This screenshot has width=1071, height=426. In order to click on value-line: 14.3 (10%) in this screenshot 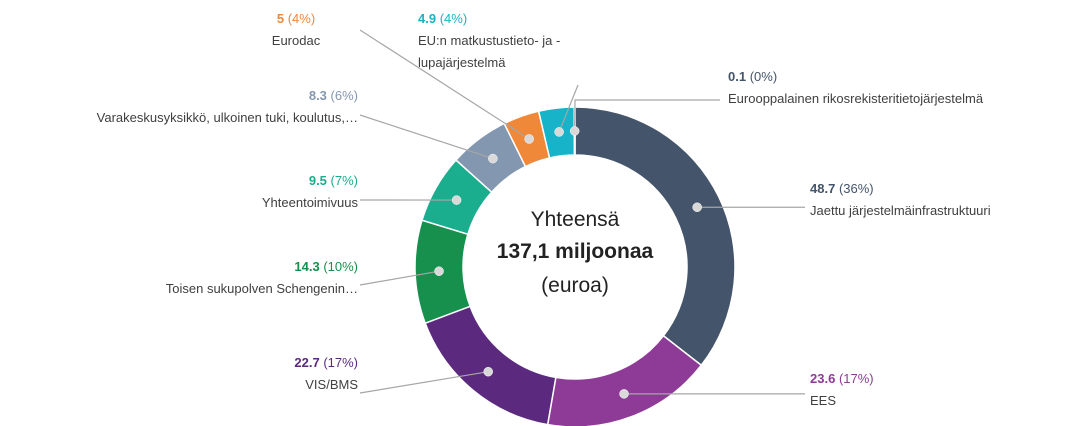, I will do `click(262, 267)`.